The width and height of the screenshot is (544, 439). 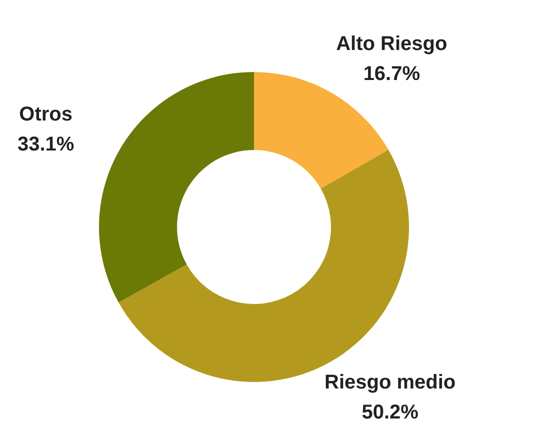 What do you see at coordinates (46, 114) in the screenshot?
I see `slice-label: Otros` at bounding box center [46, 114].